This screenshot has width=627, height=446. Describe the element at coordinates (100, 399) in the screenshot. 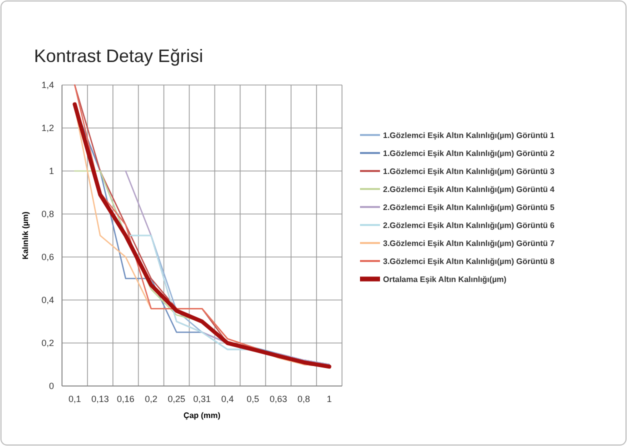

I see `x-tick-label: 0,13` at that location.